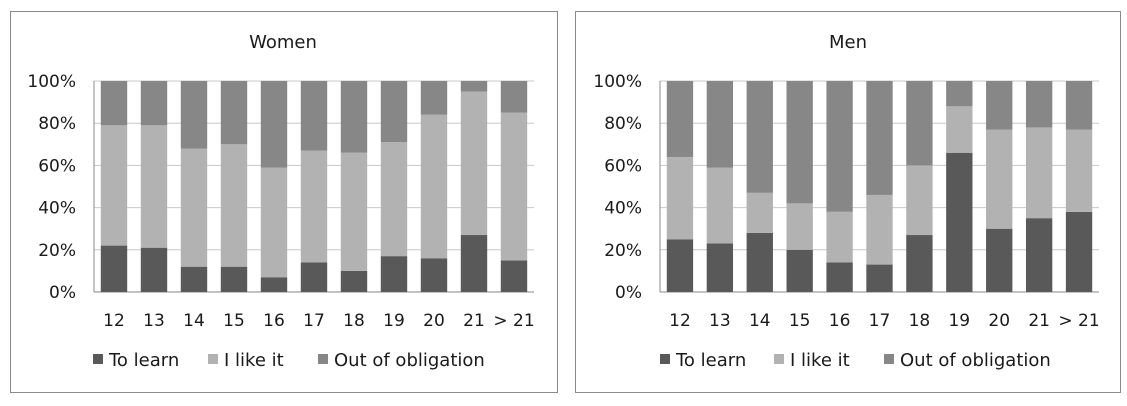 Image resolution: width=1127 pixels, height=406 pixels. What do you see at coordinates (820, 360) in the screenshot?
I see `men-legend-label: I like it` at bounding box center [820, 360].